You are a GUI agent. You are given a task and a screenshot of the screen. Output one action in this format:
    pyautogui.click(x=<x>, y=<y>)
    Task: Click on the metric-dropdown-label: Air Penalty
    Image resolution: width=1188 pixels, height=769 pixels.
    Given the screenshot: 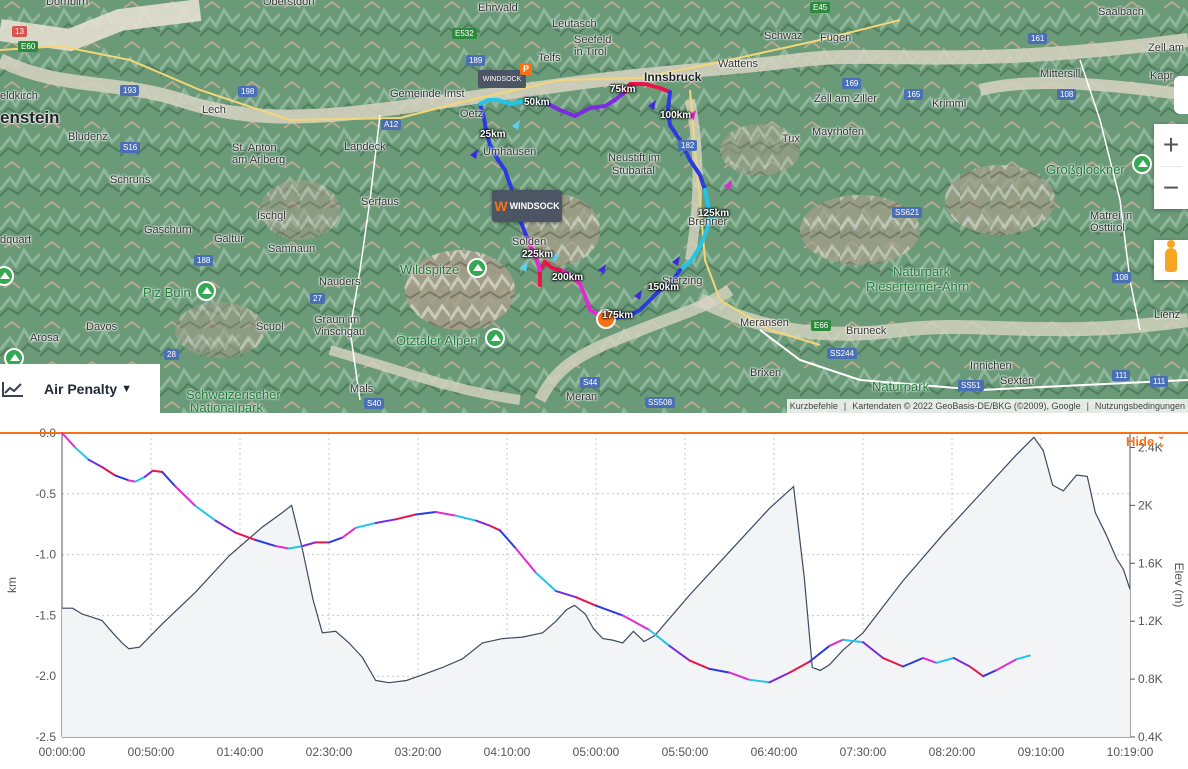 What is the action you would take?
    pyautogui.click(x=81, y=388)
    